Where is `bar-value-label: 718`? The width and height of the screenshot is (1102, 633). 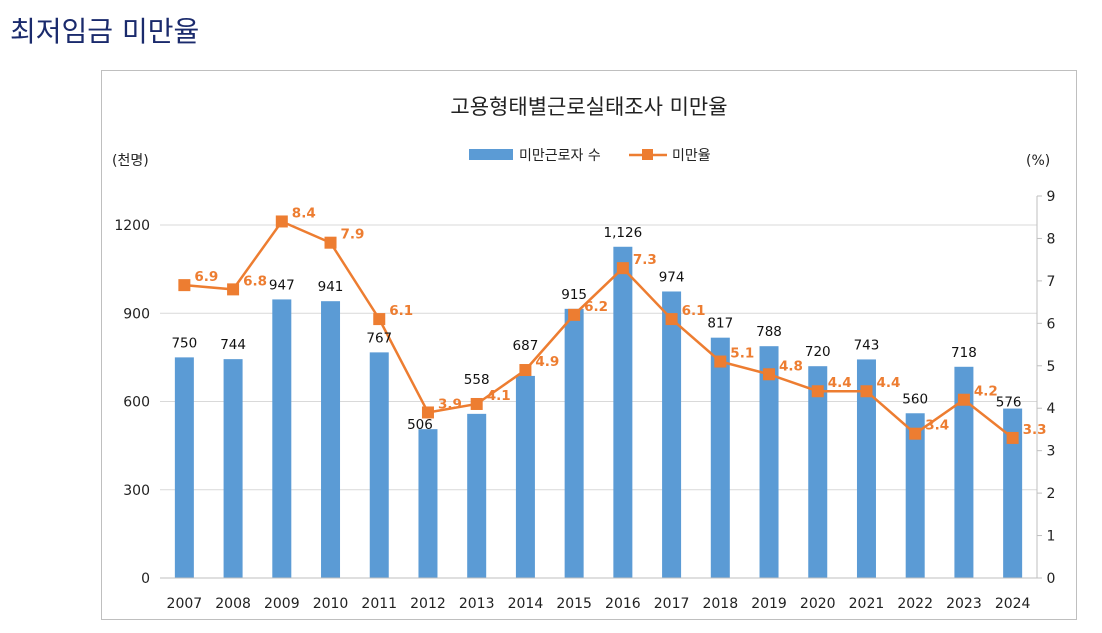 bar-value-label: 718 is located at coordinates (964, 353).